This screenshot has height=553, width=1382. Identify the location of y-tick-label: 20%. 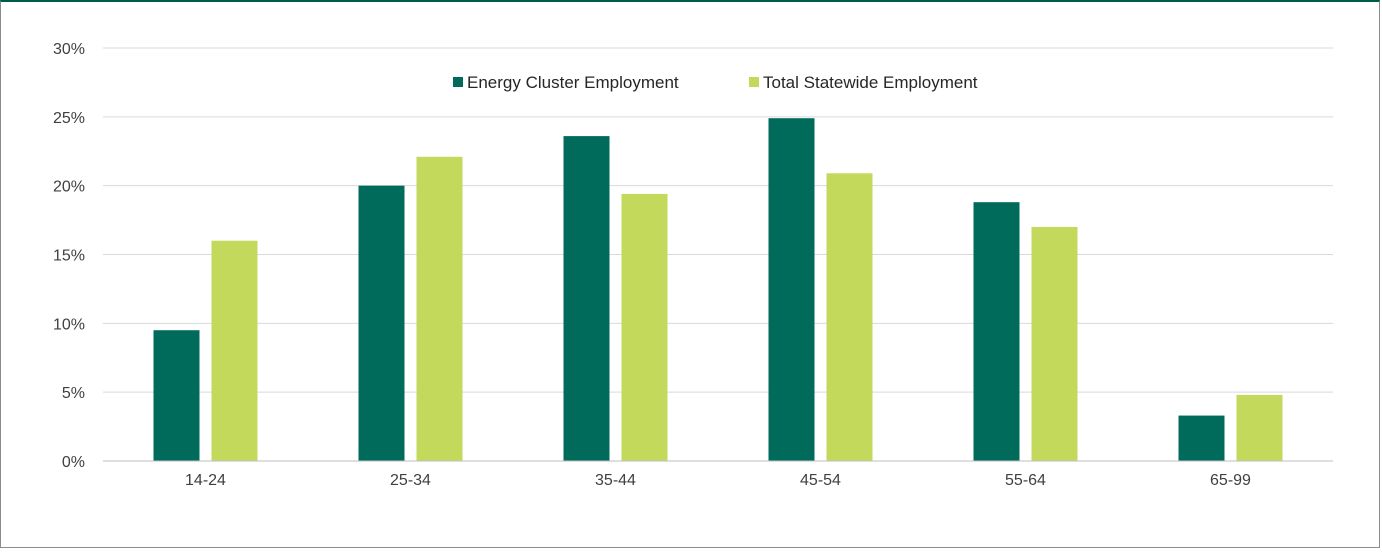
(69, 187).